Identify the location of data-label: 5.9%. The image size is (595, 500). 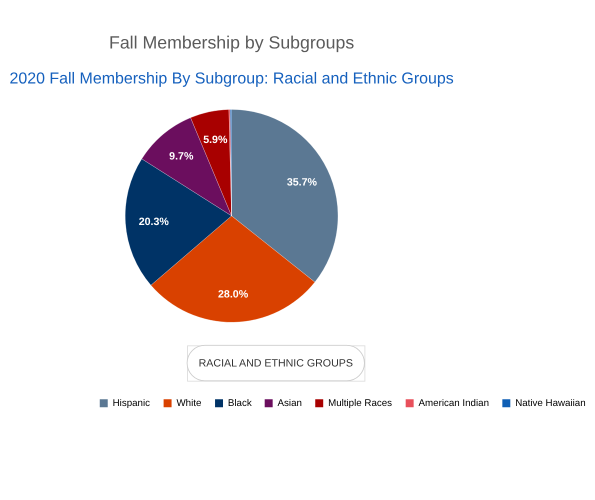
(215, 140).